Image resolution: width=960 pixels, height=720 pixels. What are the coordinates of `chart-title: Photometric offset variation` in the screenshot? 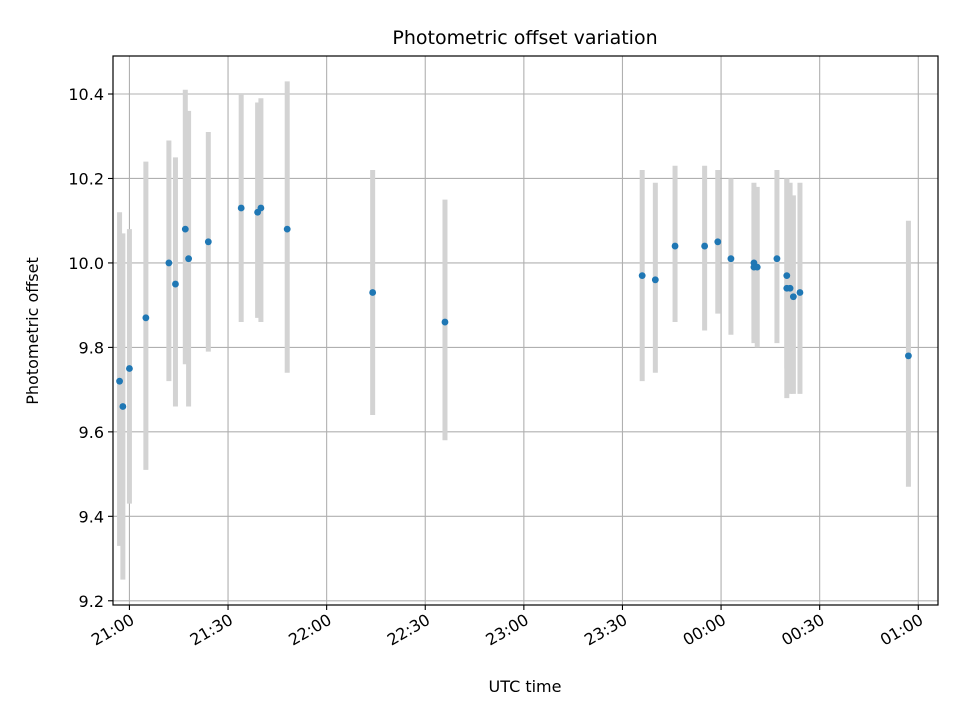 It's located at (524, 38).